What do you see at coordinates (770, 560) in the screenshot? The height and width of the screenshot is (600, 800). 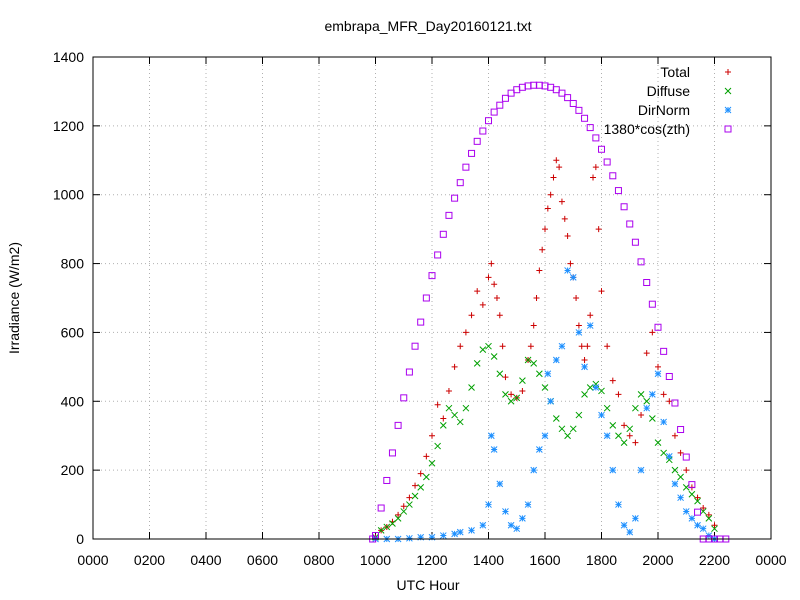 I see `x-tick-label: 0000` at bounding box center [770, 560].